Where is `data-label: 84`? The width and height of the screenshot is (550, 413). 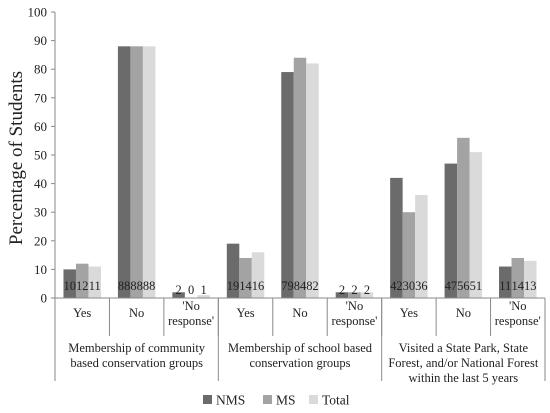
data-label: 84 is located at coordinates (300, 286).